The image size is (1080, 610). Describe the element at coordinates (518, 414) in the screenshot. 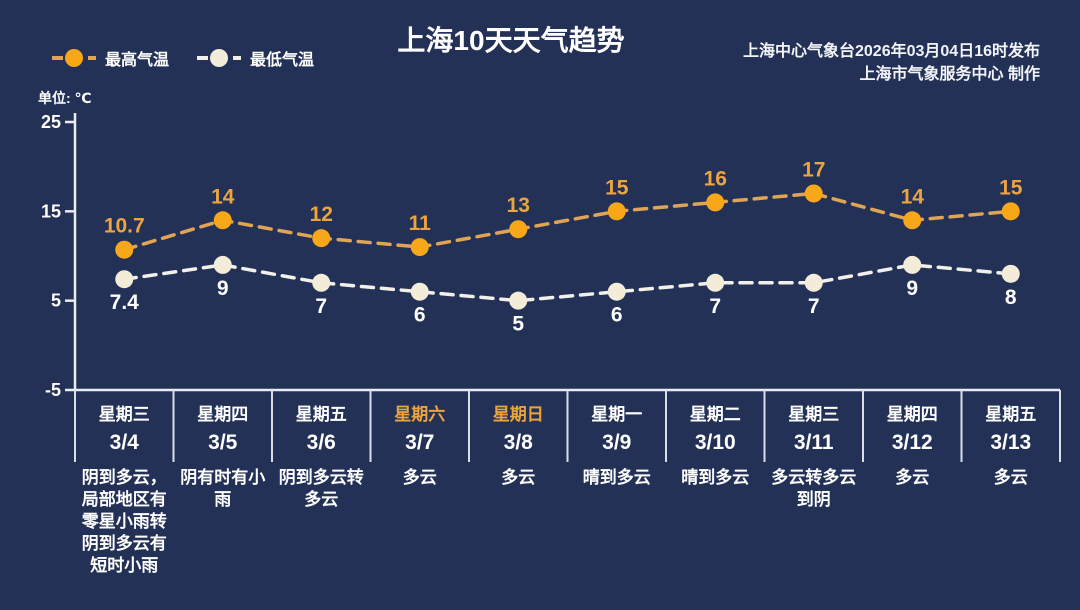

I see `weekday-label: 星期日` at that location.